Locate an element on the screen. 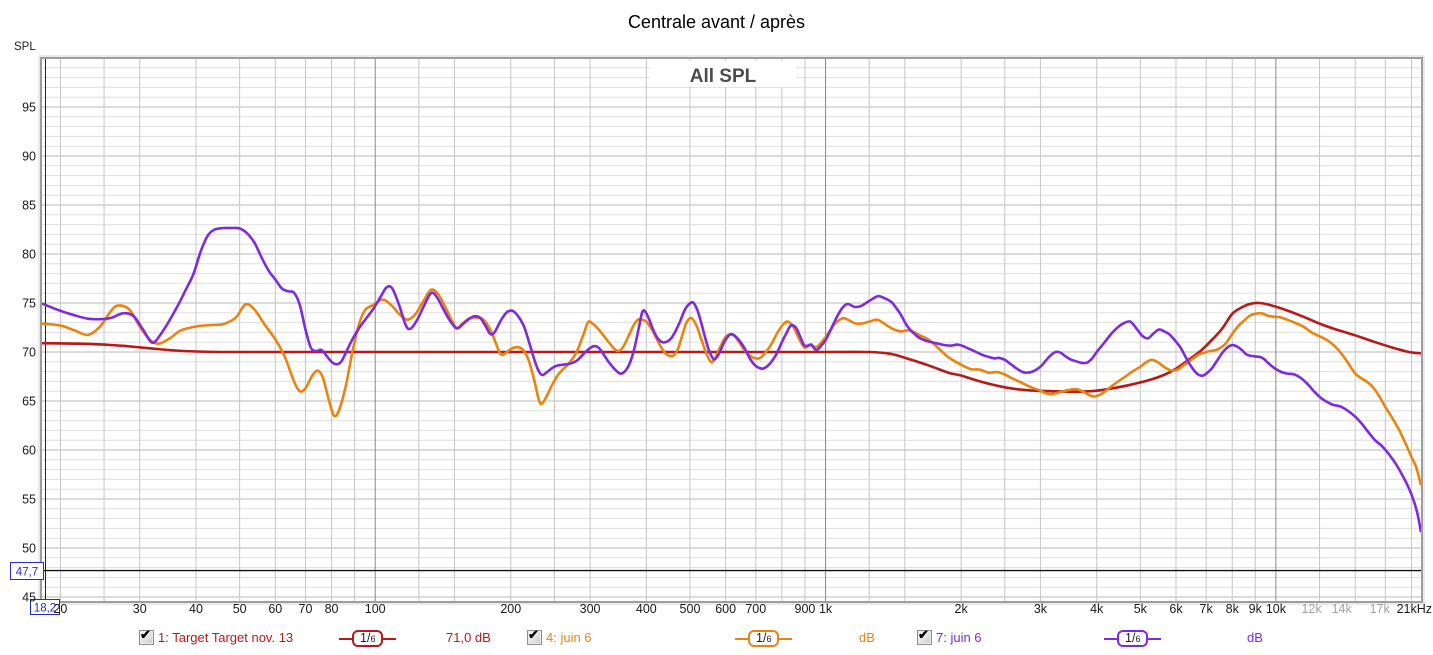 This screenshot has width=1433, height=655. svg-text: 200 is located at coordinates (510, 609).